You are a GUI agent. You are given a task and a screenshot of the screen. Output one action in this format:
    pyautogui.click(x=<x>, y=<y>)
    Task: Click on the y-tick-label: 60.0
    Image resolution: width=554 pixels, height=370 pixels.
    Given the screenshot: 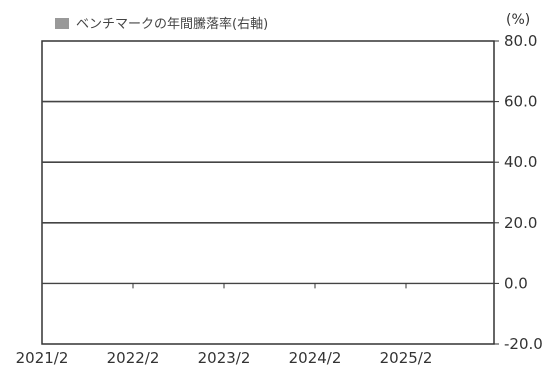 What is the action you would take?
    pyautogui.click(x=520, y=102)
    